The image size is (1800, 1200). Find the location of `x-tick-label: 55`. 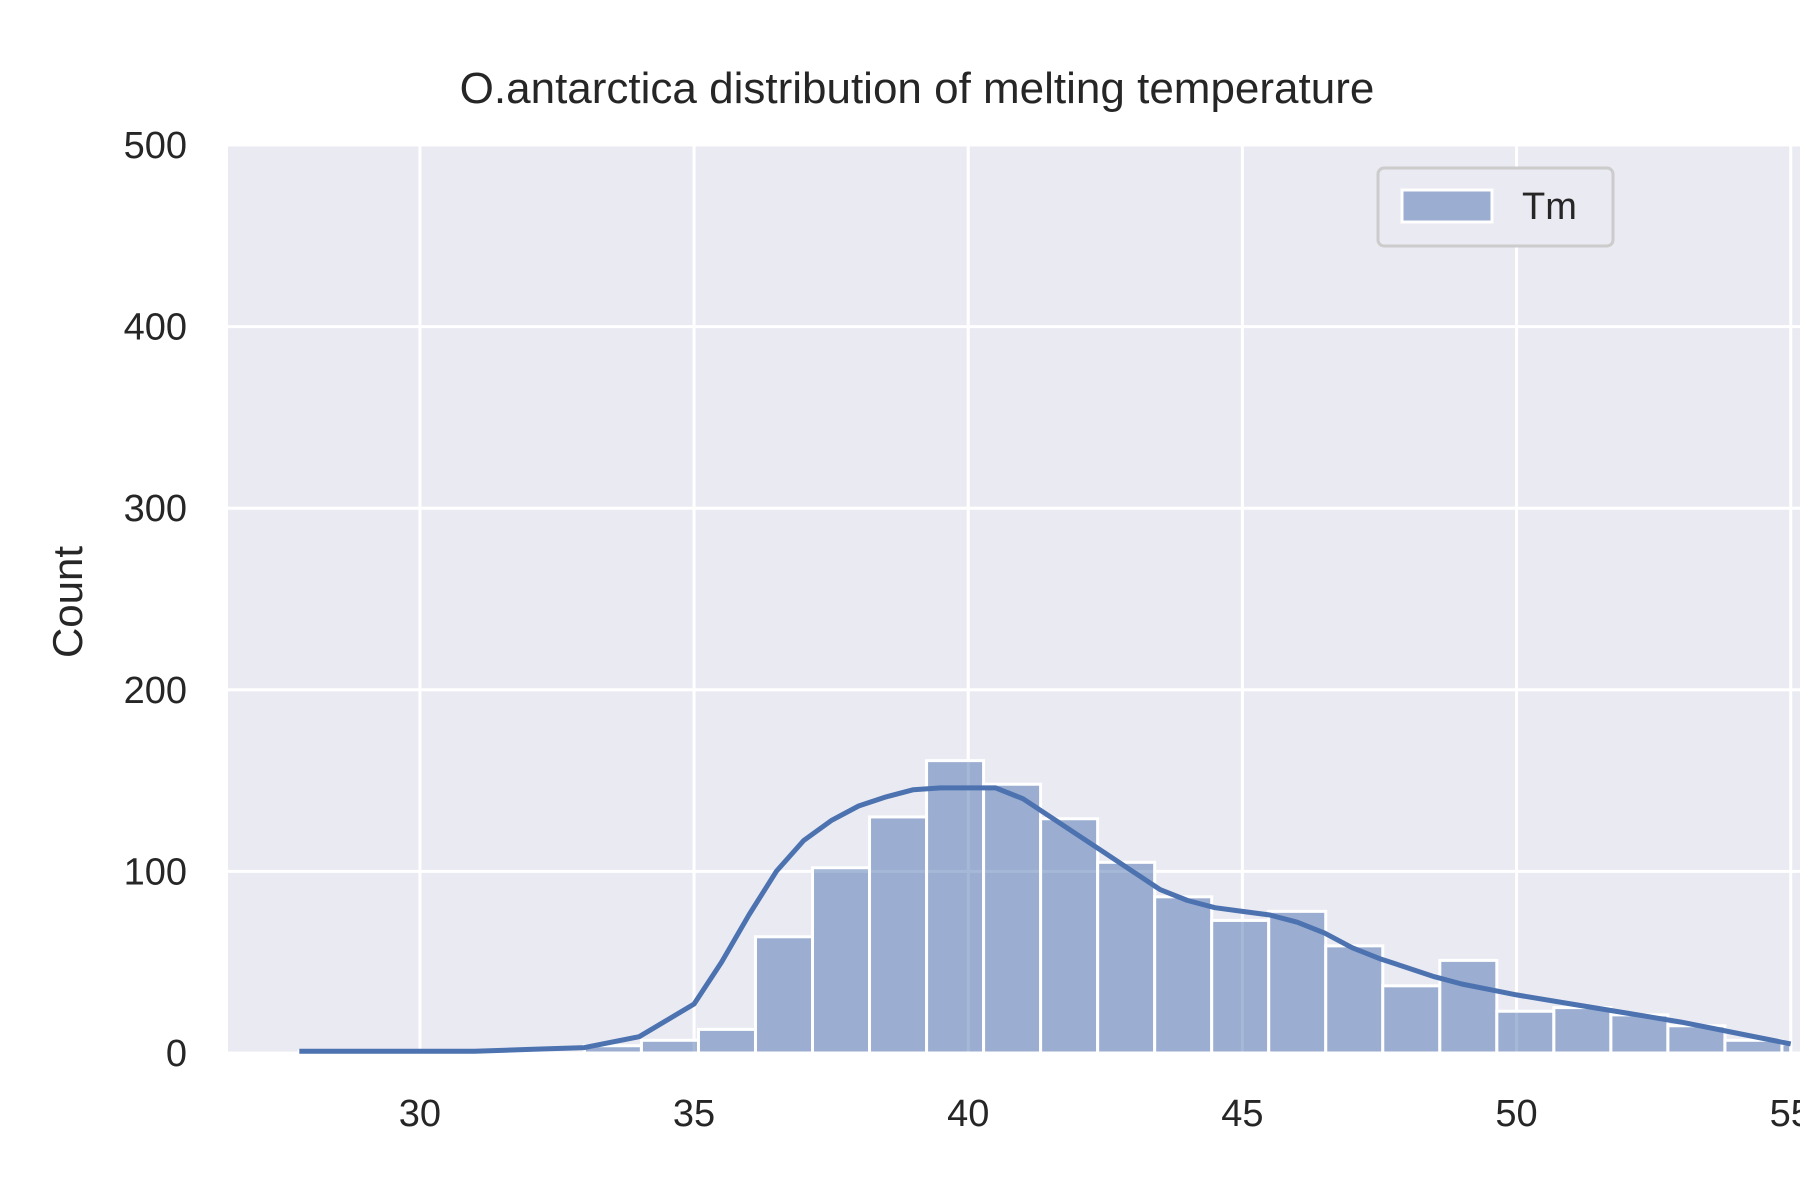

x-tick-label: 55 is located at coordinates (1785, 1114).